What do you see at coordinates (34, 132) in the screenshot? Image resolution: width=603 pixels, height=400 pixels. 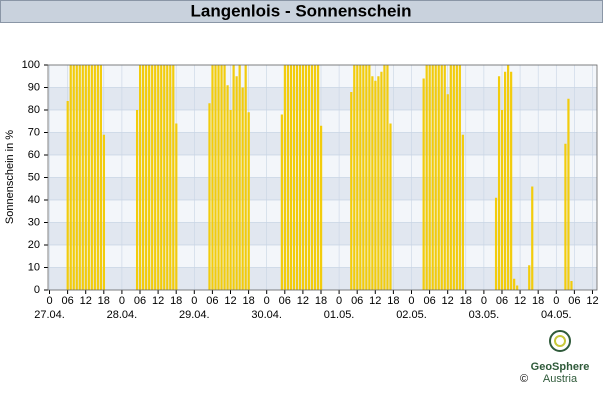 I see `y-tick-label: 70` at bounding box center [34, 132].